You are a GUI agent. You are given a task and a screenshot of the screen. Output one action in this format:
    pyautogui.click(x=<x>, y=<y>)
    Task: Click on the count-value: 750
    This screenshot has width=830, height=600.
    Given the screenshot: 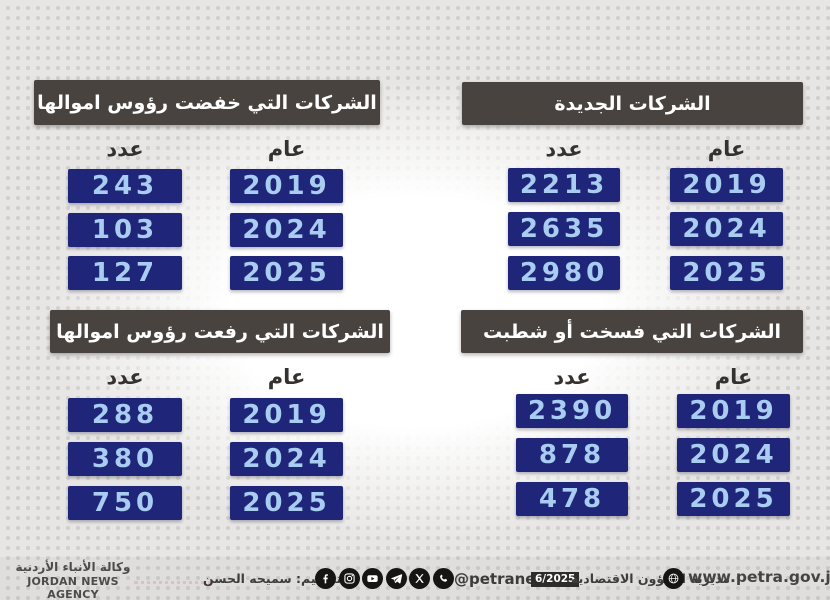 What is the action you would take?
    pyautogui.click(x=125, y=503)
    